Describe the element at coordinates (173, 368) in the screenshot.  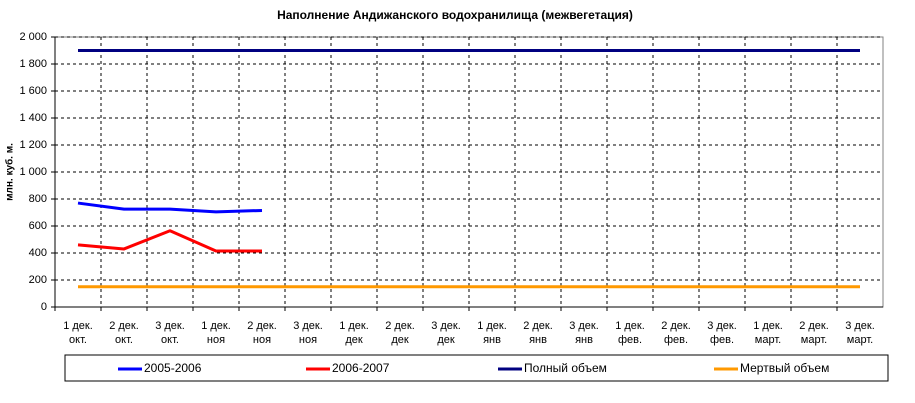
I see `legend-label: 2005-2006` at that location.